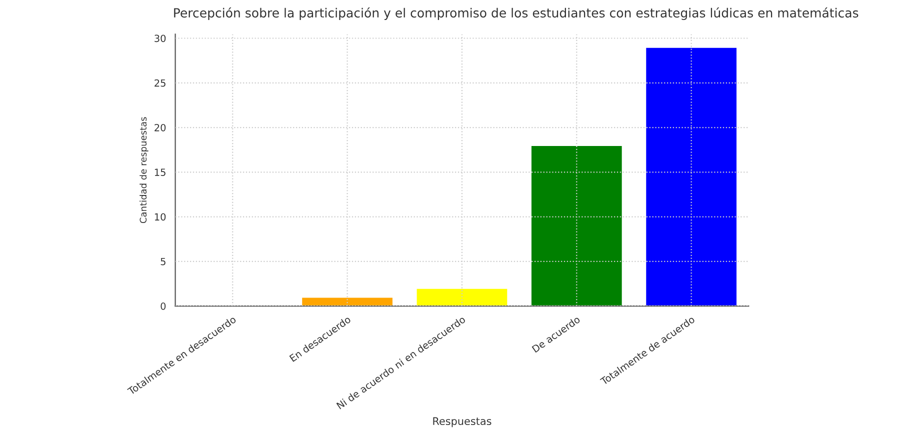  I want to click on y-tick-label: 5, so click(163, 262).